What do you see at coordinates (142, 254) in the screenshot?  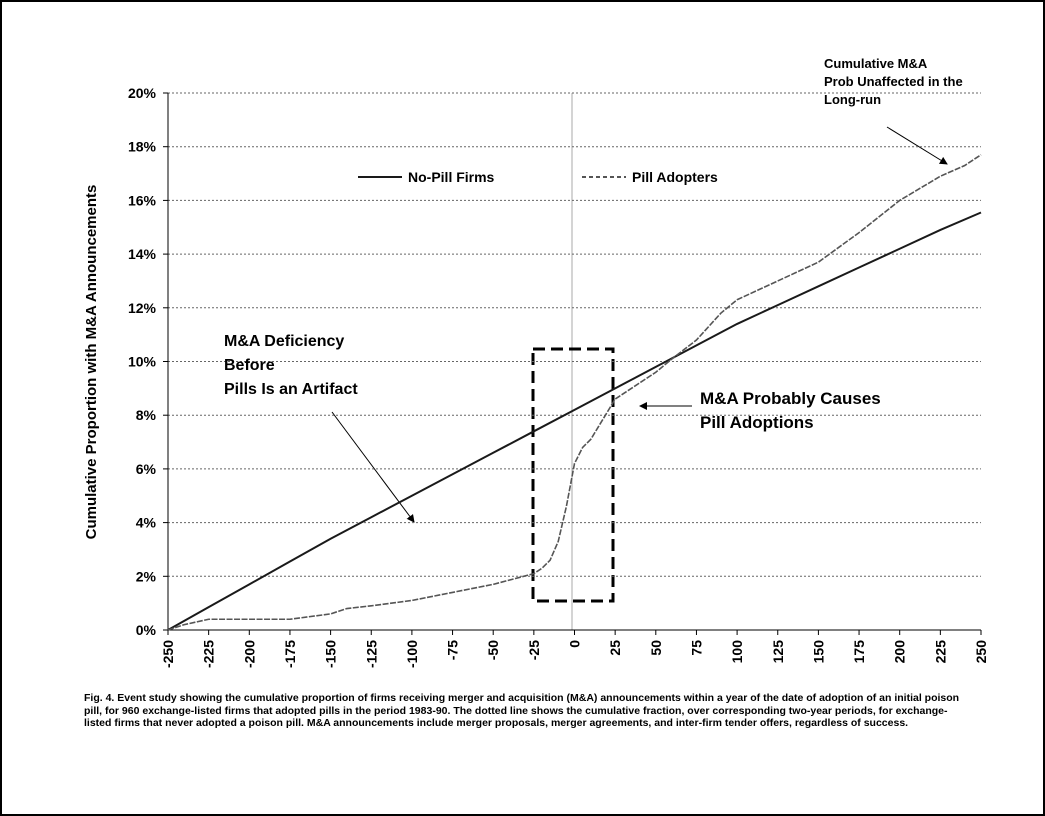 I see `y-tick-label: 14%` at bounding box center [142, 254].